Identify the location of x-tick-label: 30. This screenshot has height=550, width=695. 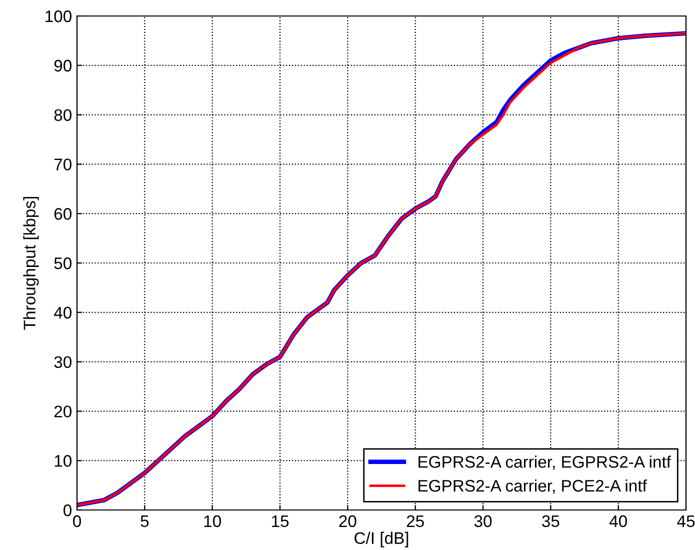
(483, 521).